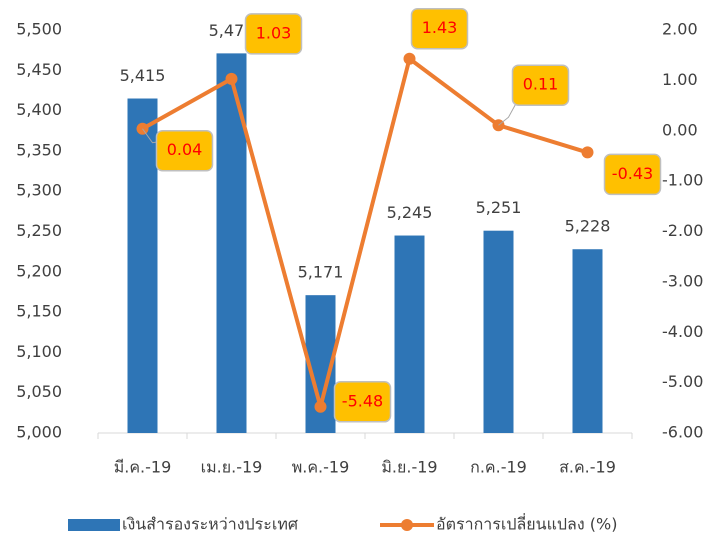 The image size is (713, 547). Describe the element at coordinates (321, 272) in the screenshot. I see `bar-value-label: 5,171` at that location.